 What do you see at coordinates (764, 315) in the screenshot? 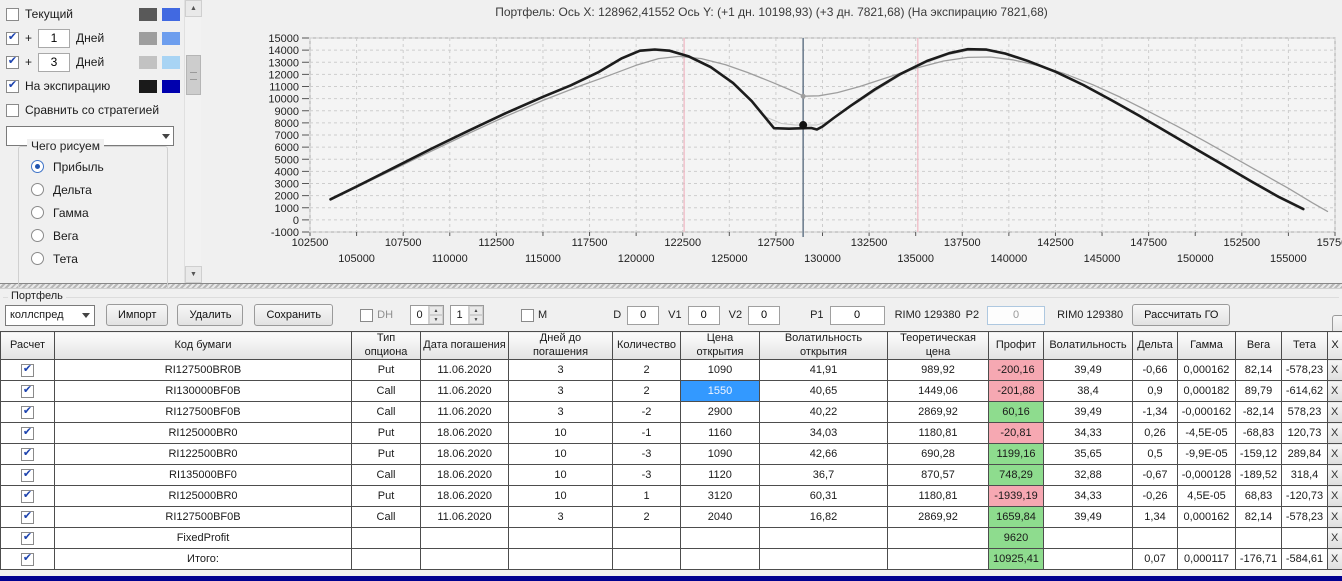
I see `v2-field` at bounding box center [764, 315].